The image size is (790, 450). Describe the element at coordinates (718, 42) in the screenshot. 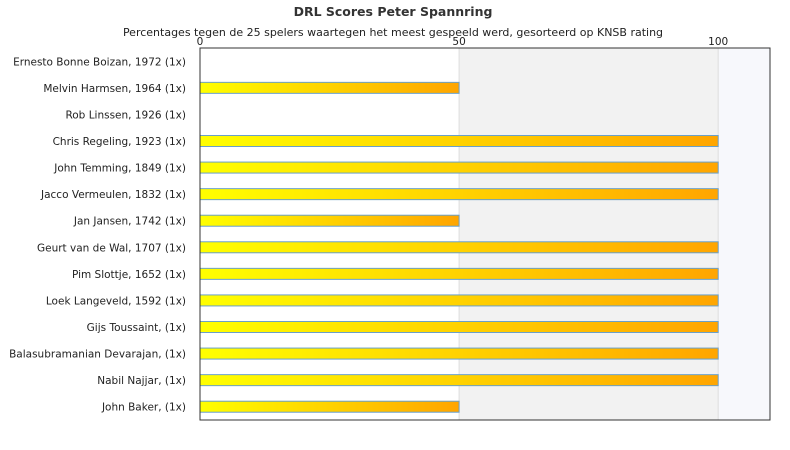

I see `x-tick-label-100: 100` at that location.